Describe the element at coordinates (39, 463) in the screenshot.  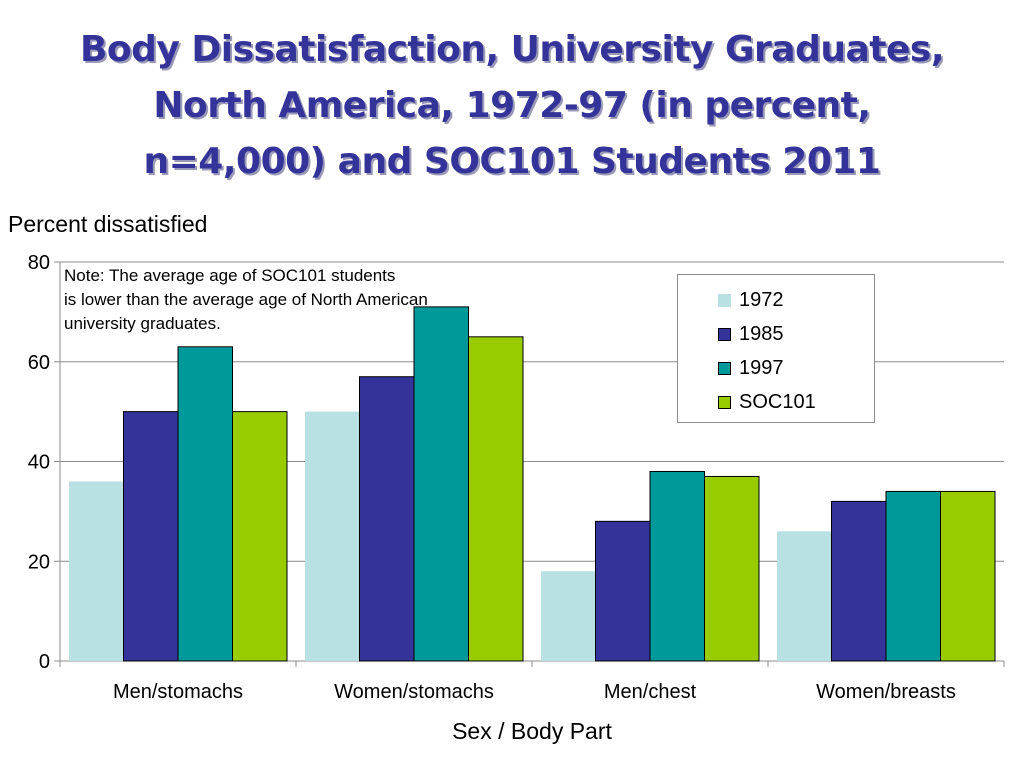
I see `y-tick-label-40: 40` at that location.